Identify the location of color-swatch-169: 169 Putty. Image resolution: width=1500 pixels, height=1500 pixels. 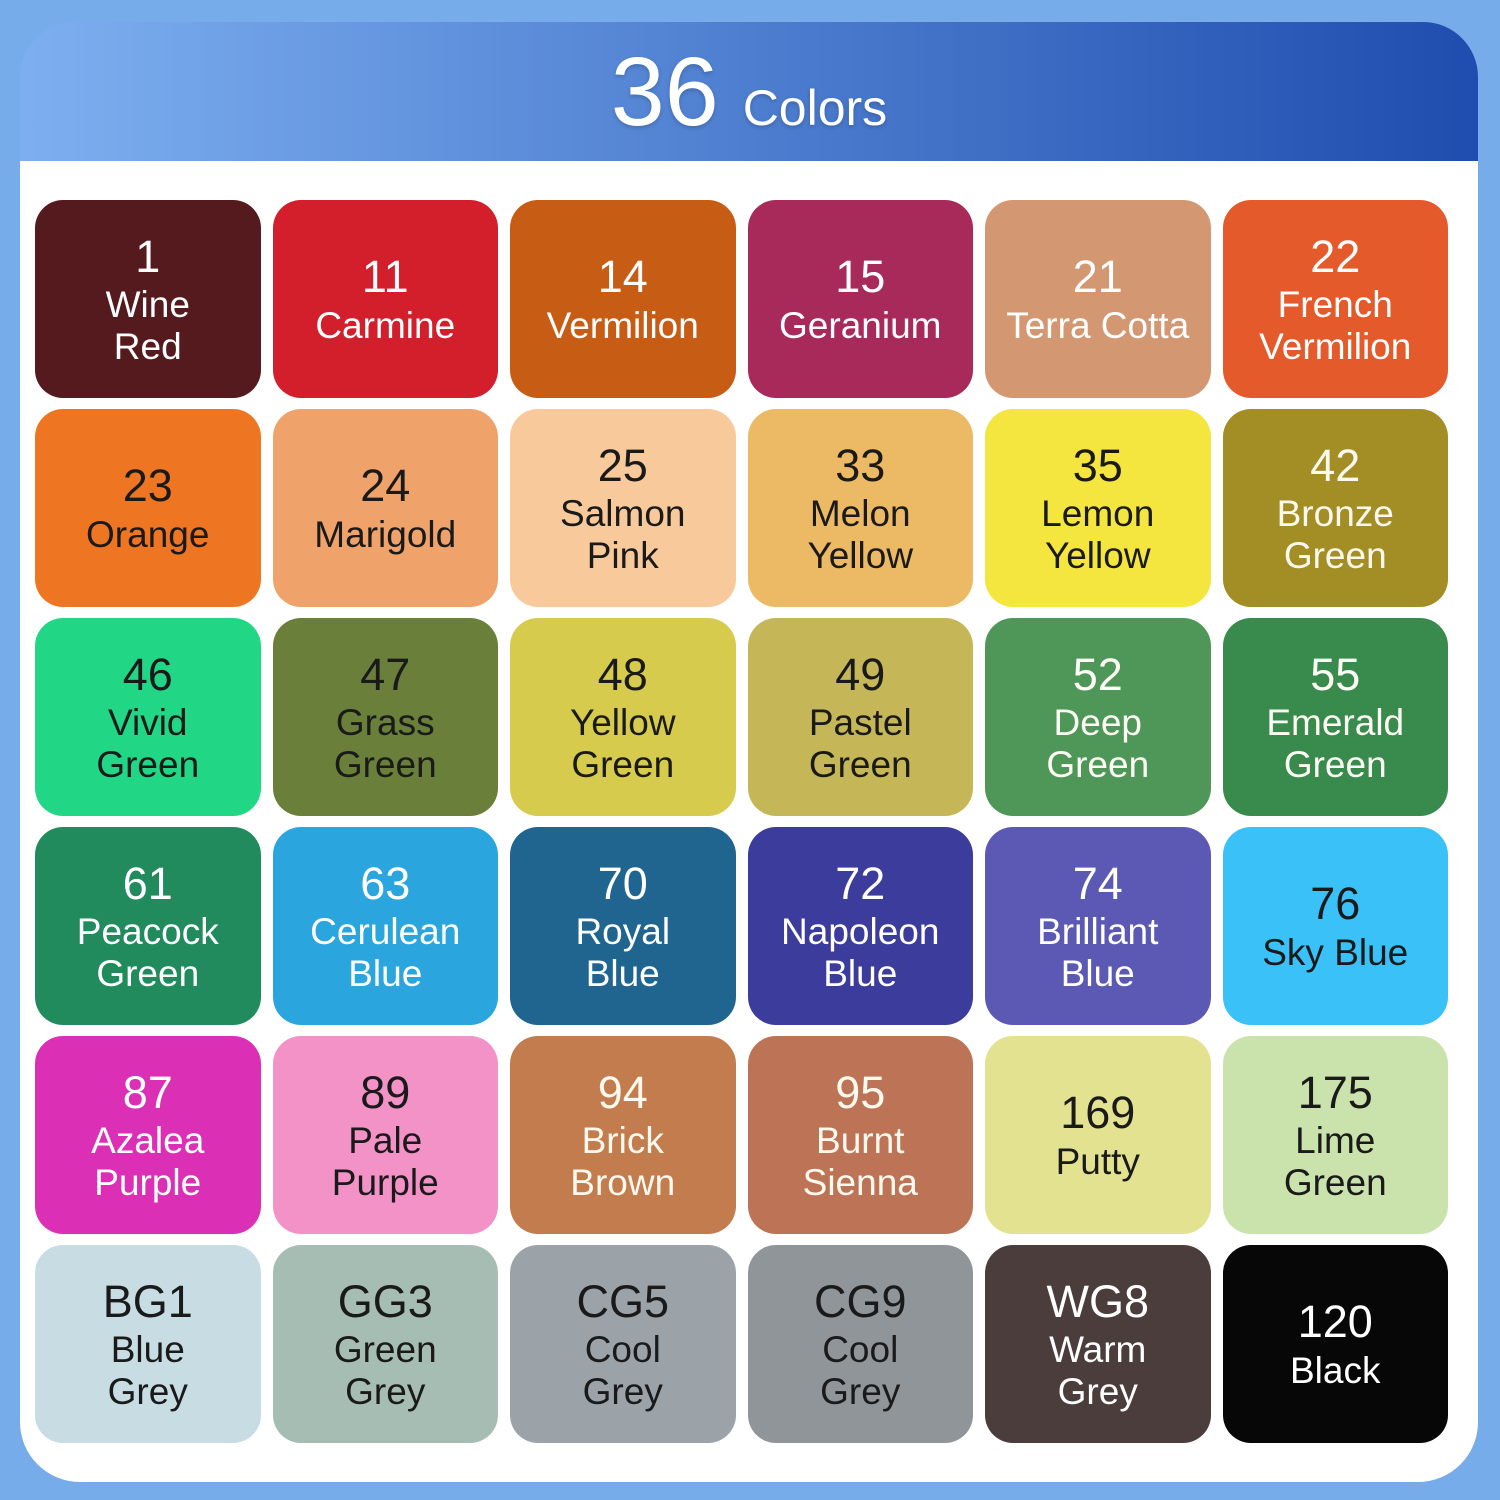
(1098, 1135).